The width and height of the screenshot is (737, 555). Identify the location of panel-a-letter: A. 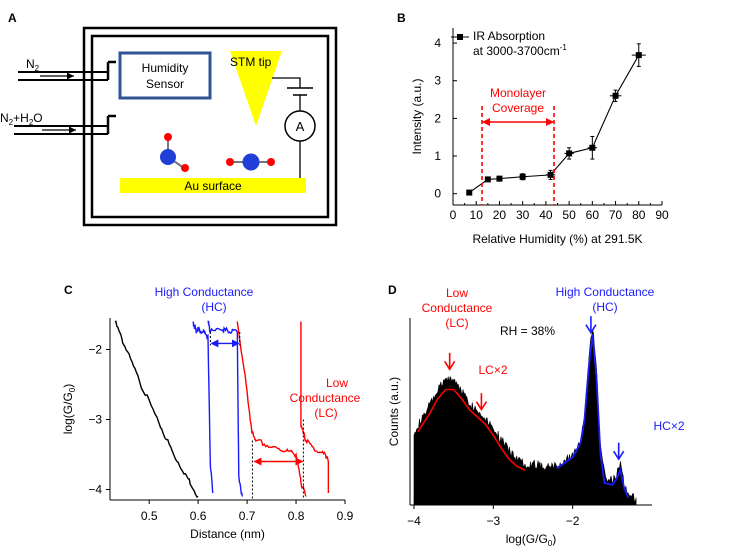
(12, 18).